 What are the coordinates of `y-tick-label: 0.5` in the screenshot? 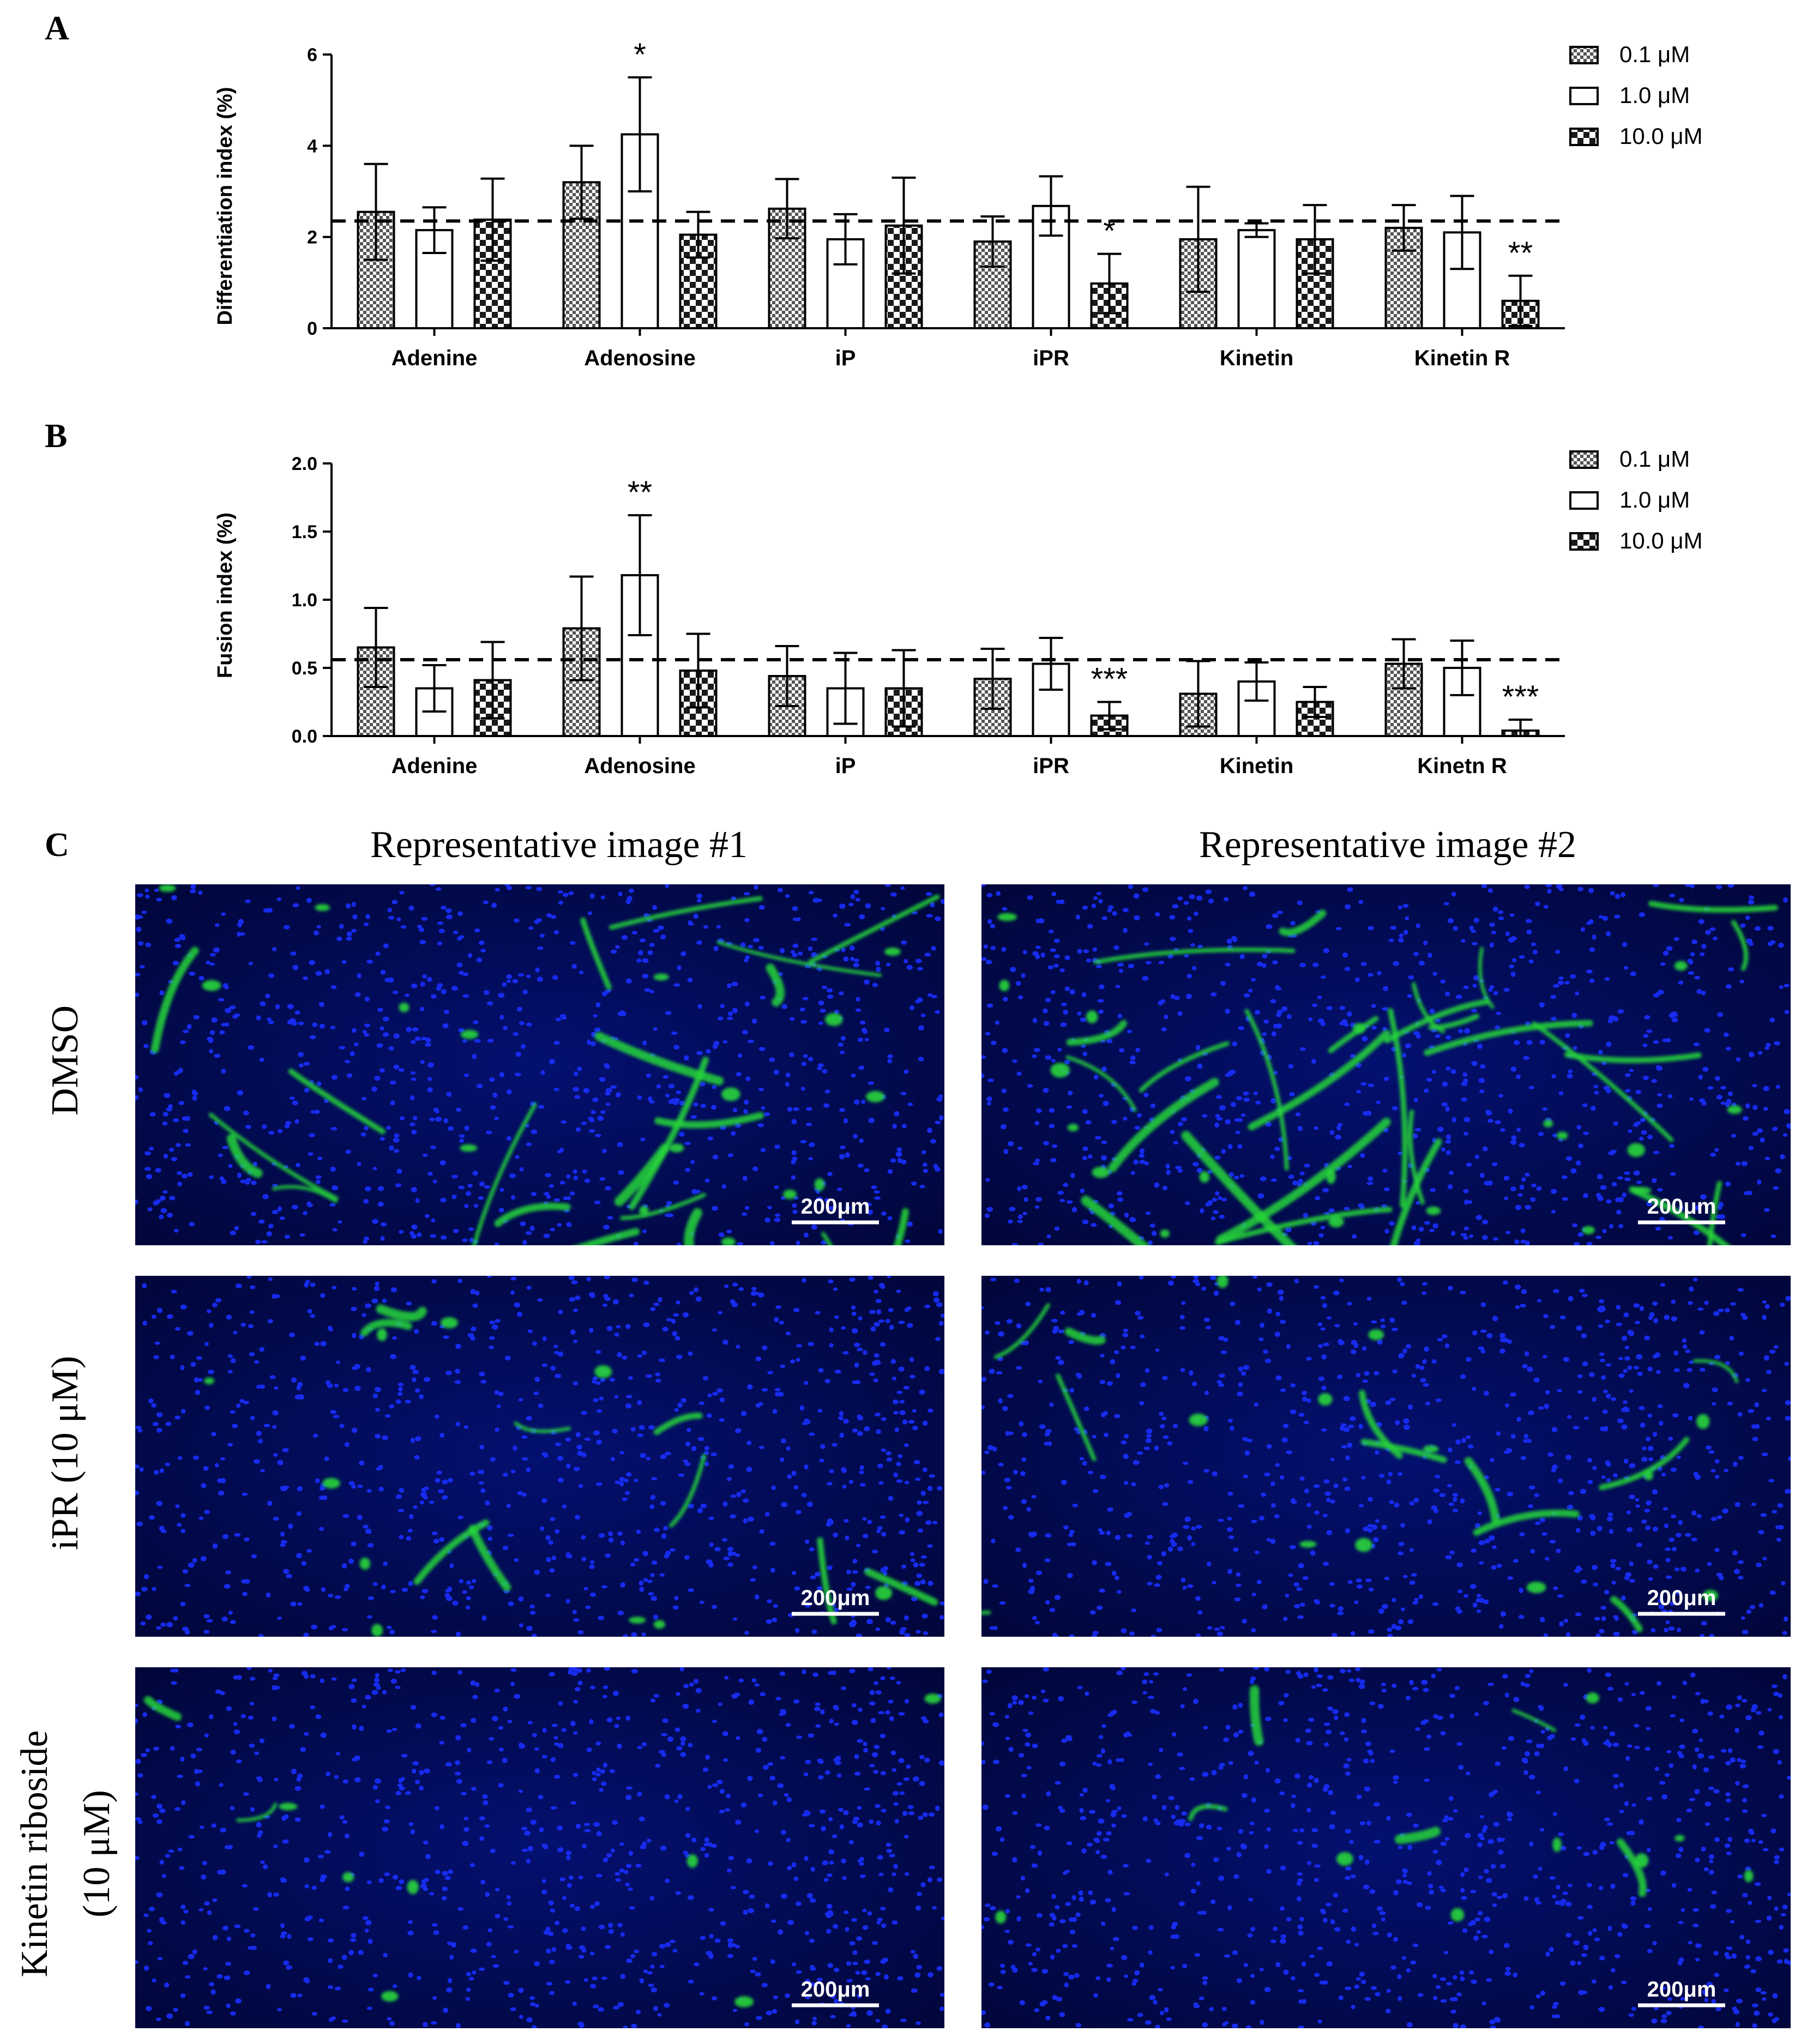 It's located at (304, 668).